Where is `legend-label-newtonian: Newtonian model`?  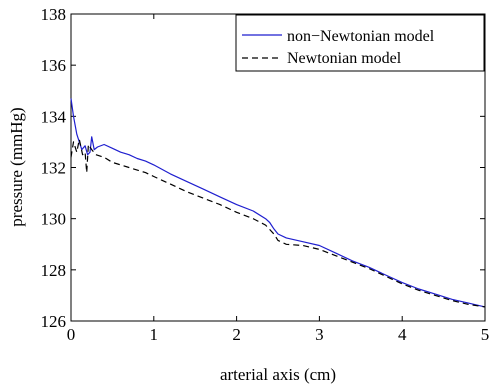
legend-label-newtonian: Newtonian model is located at coordinates (344, 58).